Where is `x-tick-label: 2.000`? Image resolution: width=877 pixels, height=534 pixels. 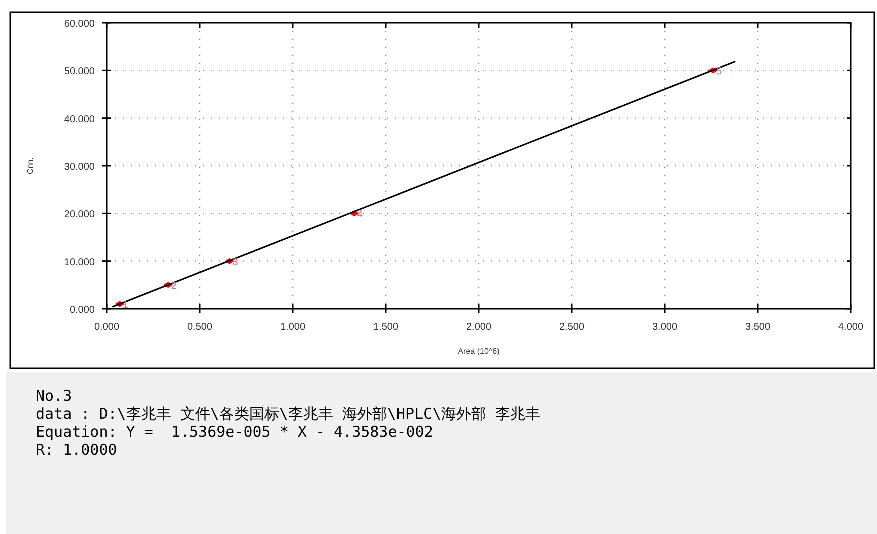 x-tick-label: 2.000 is located at coordinates (479, 327).